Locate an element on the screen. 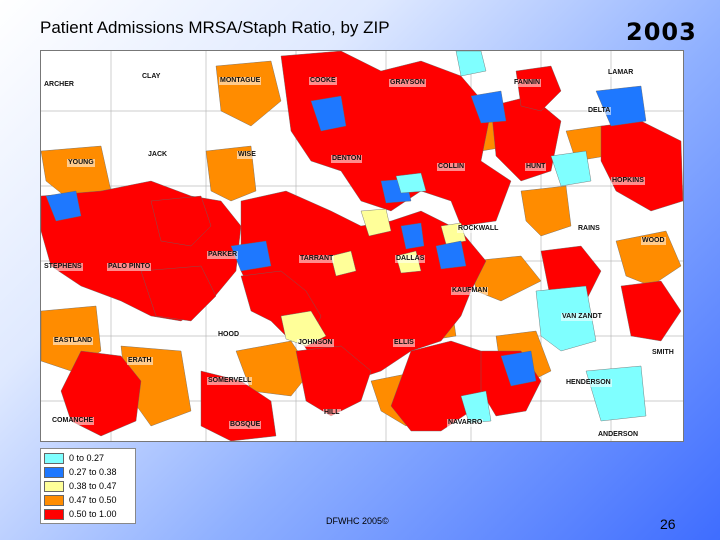 The width and height of the screenshot is (720, 540). county-label: HUNT is located at coordinates (536, 167).